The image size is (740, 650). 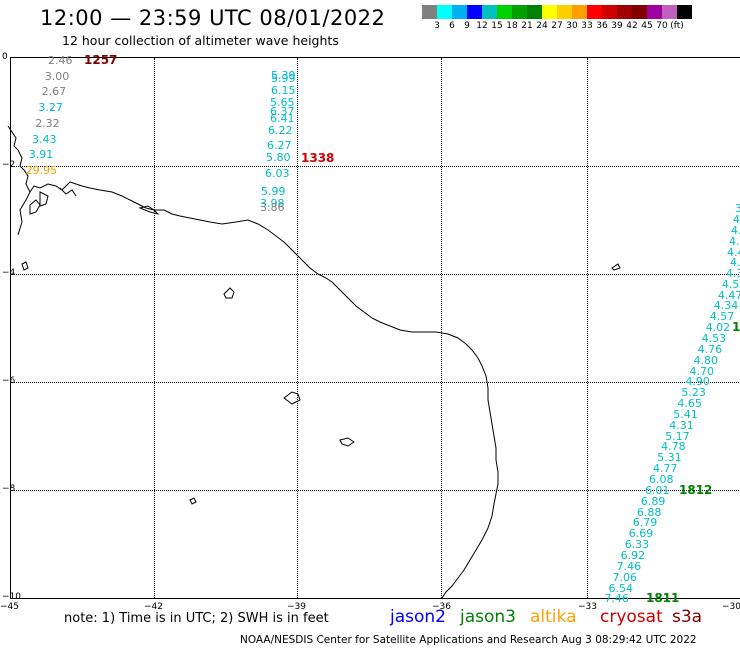 I want to click on wave-height-label-partial: 3, so click(x=737, y=208).